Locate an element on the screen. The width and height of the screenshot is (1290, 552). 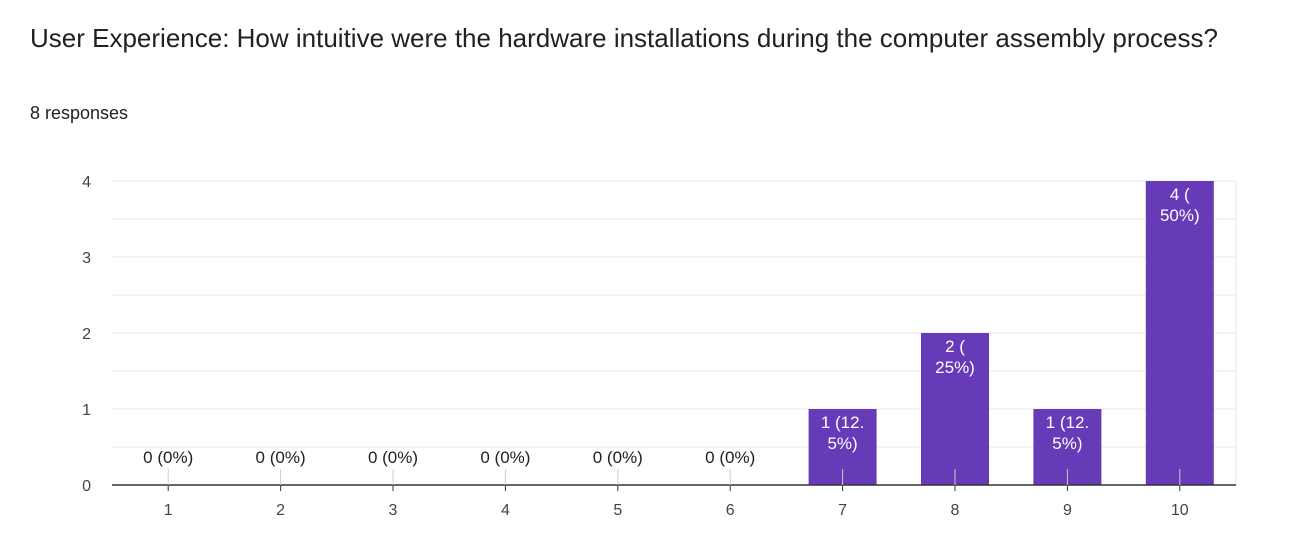
y-tick-label: 3 is located at coordinates (86, 258).